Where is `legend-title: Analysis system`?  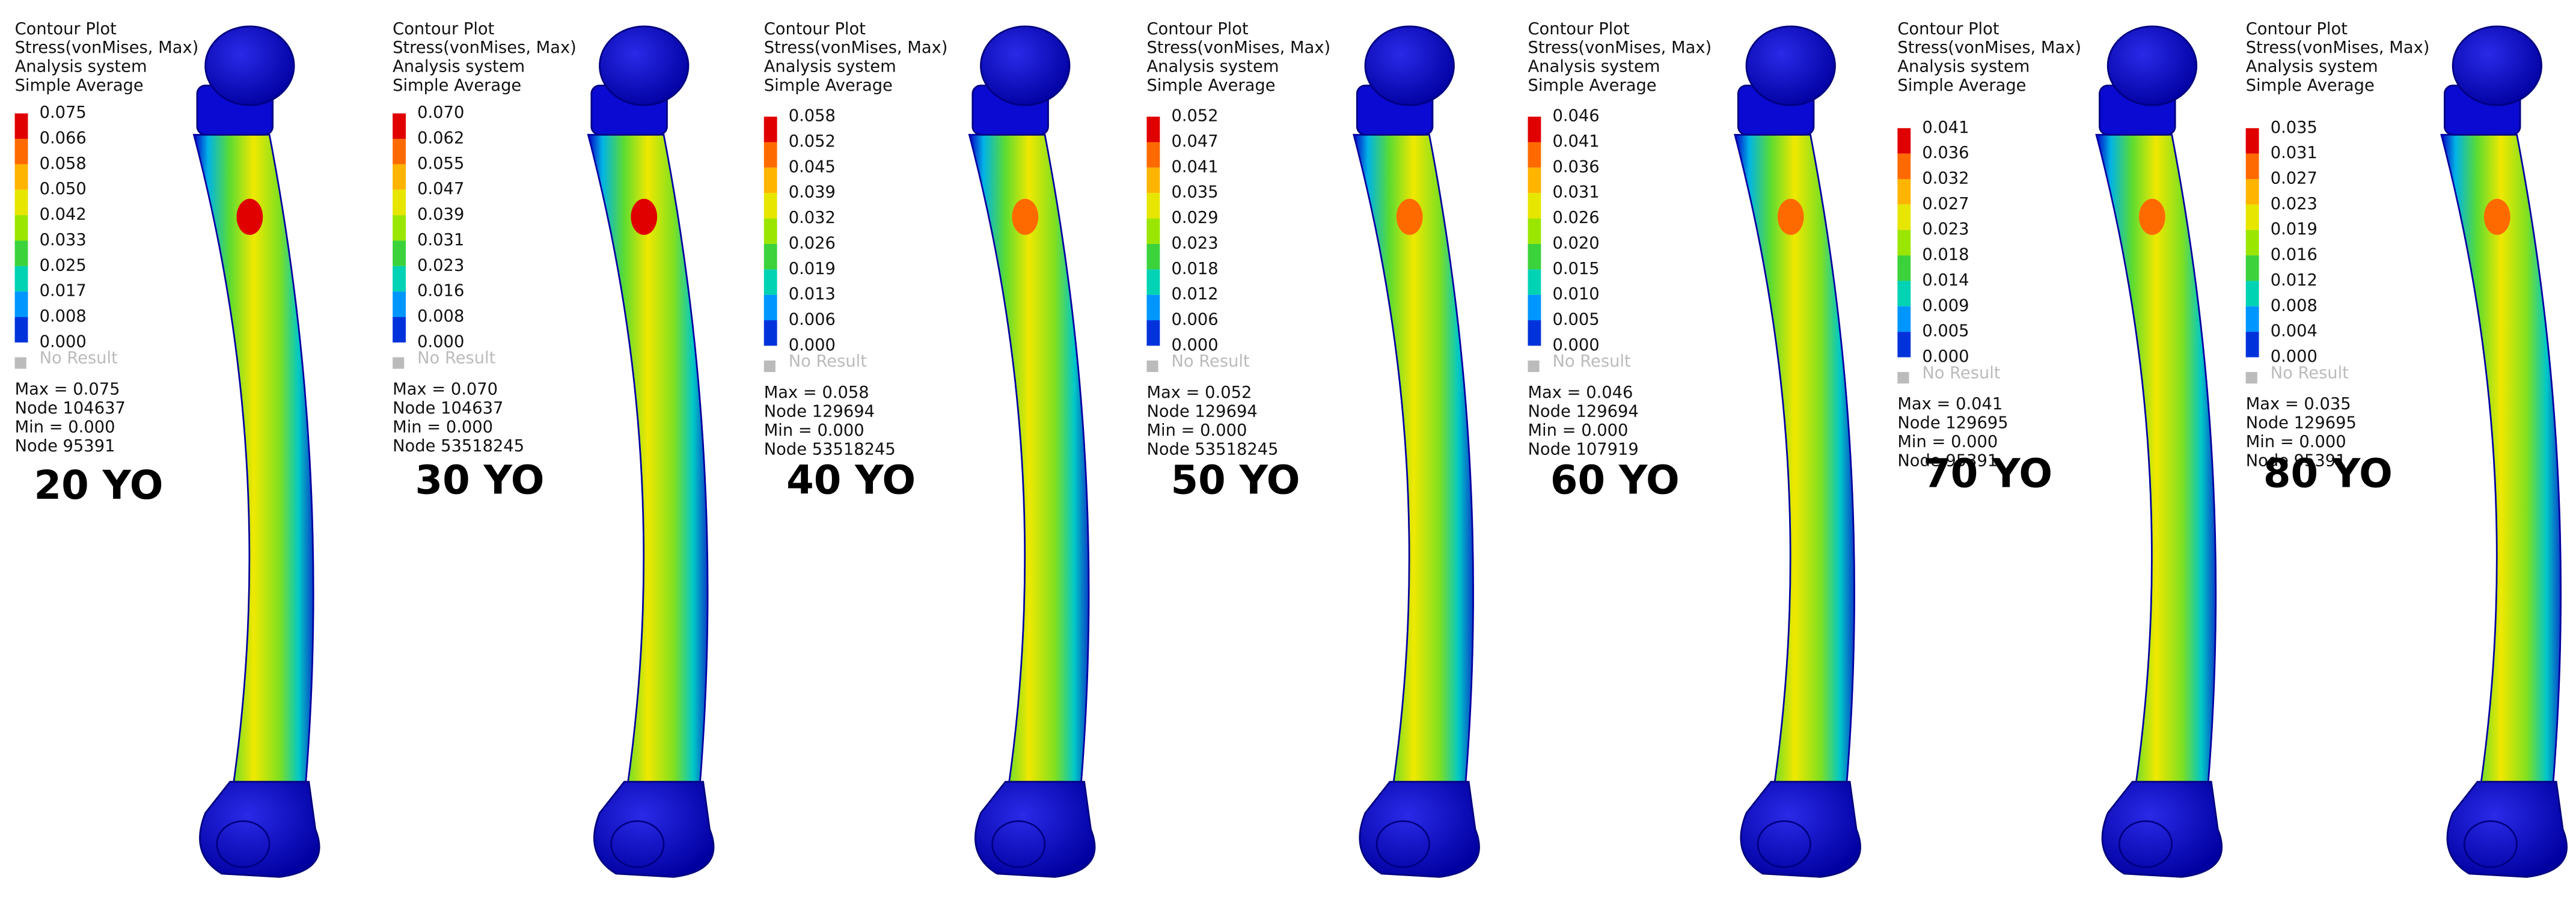
legend-title: Analysis system is located at coordinates (1963, 67).